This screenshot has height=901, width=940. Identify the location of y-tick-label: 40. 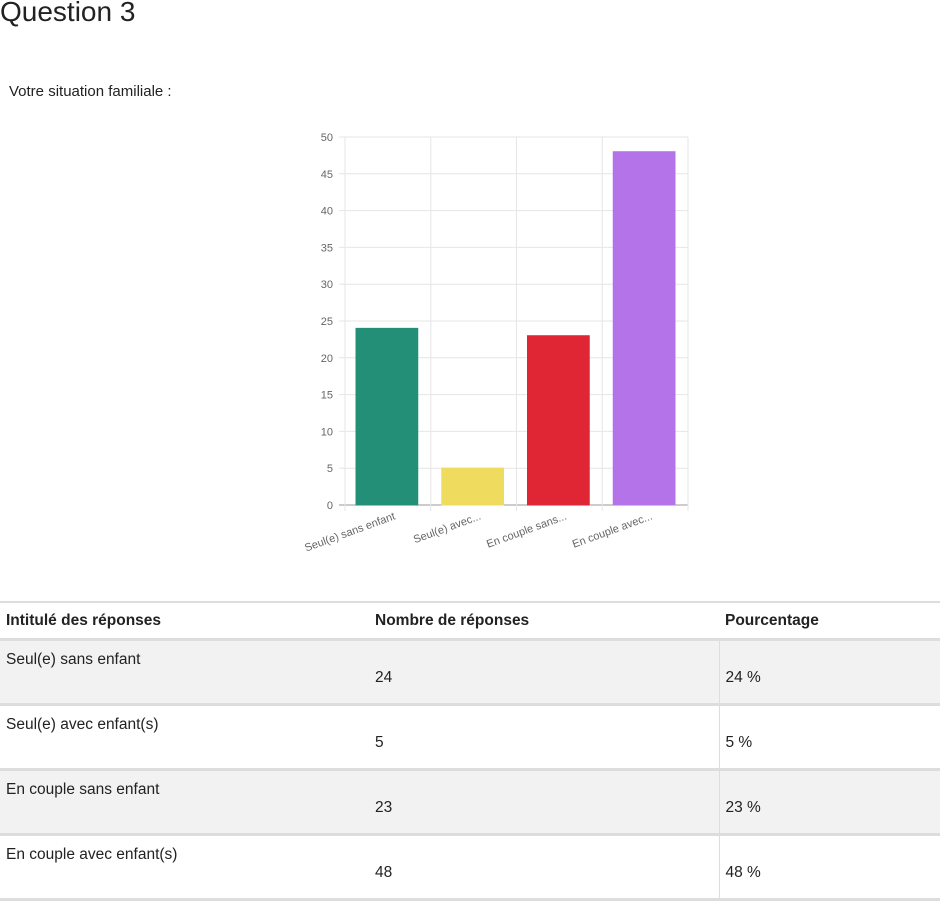
(327, 212).